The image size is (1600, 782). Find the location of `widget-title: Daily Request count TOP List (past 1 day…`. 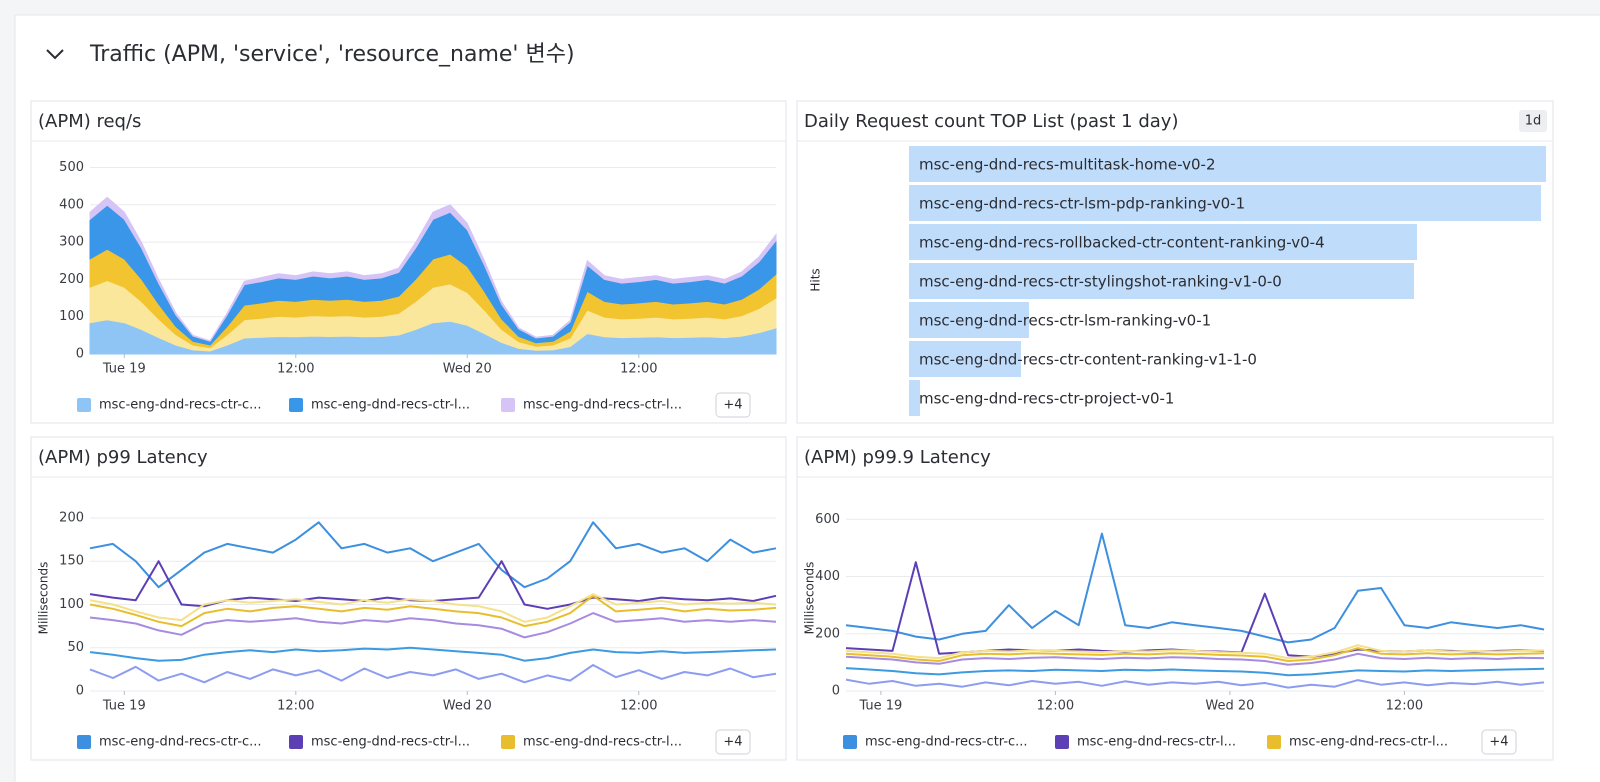

widget-title: Daily Request count TOP List (past 1 day… is located at coordinates (991, 121).